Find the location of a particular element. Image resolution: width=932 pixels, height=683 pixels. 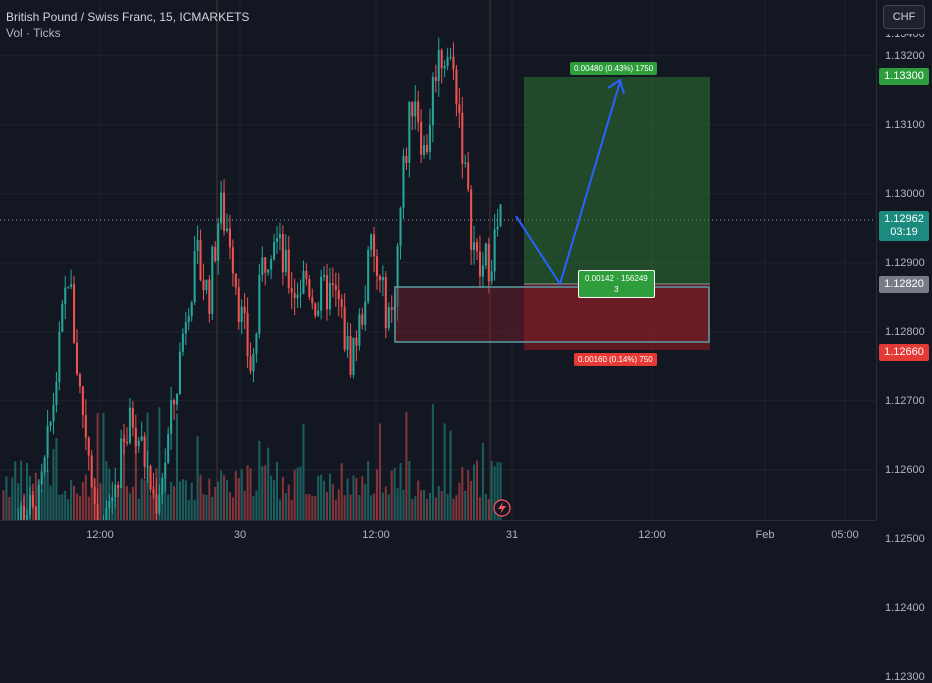

volume-indicator-label: Vol · Ticks is located at coordinates (33, 33).